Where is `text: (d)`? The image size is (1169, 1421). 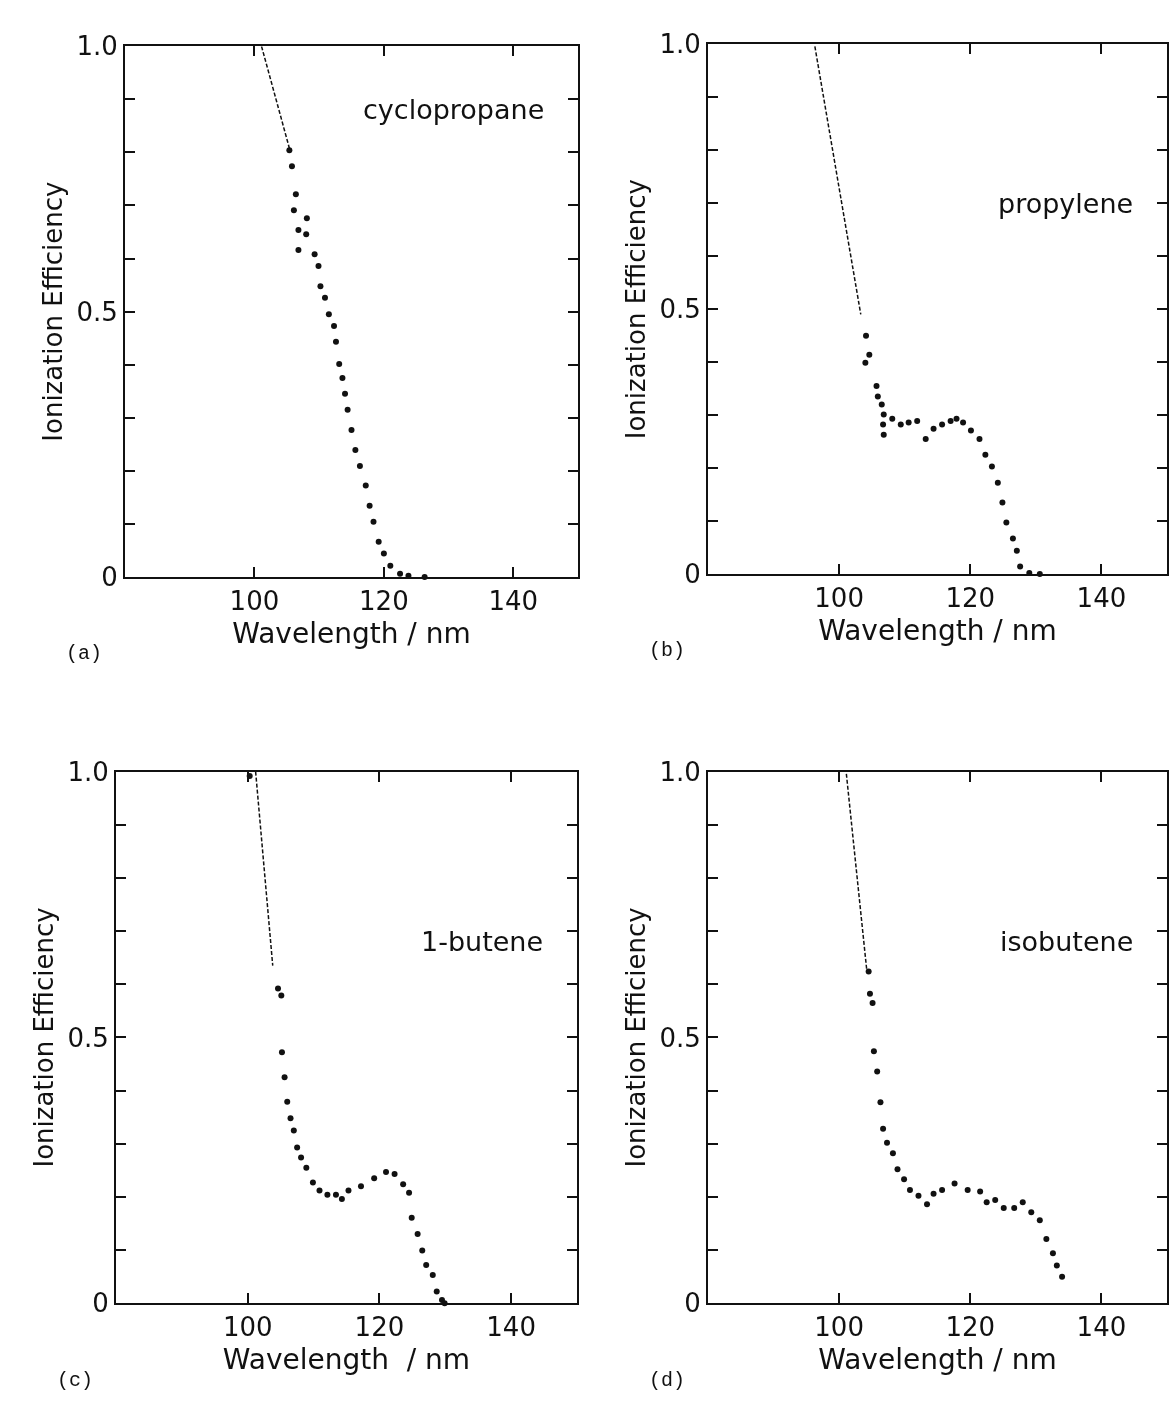 text: (d) is located at coordinates (667, 1380).